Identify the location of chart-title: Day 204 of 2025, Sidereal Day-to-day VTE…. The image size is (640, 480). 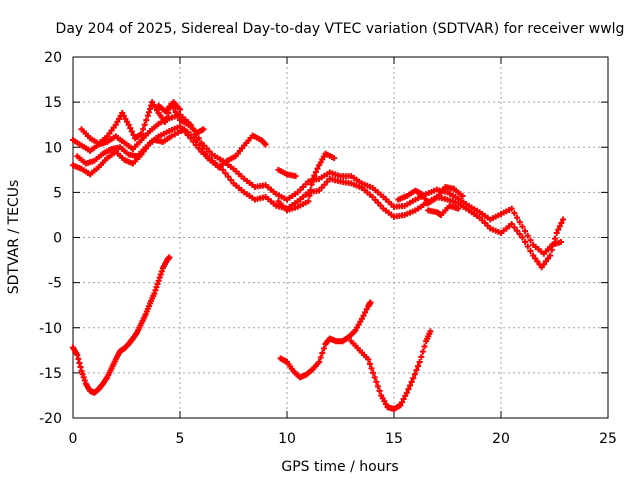
(340, 29).